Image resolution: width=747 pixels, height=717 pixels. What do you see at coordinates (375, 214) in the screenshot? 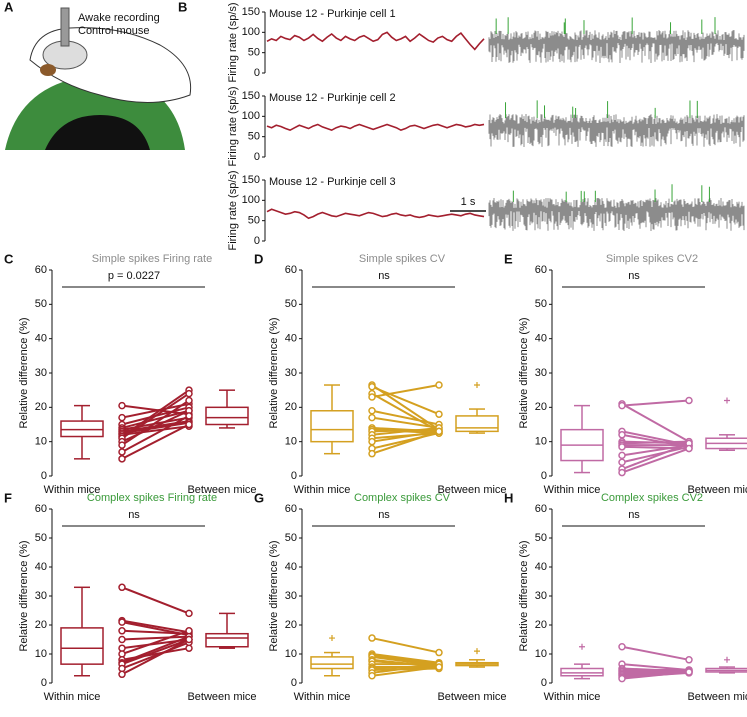
I see `firing-rate-line` at bounding box center [375, 214].